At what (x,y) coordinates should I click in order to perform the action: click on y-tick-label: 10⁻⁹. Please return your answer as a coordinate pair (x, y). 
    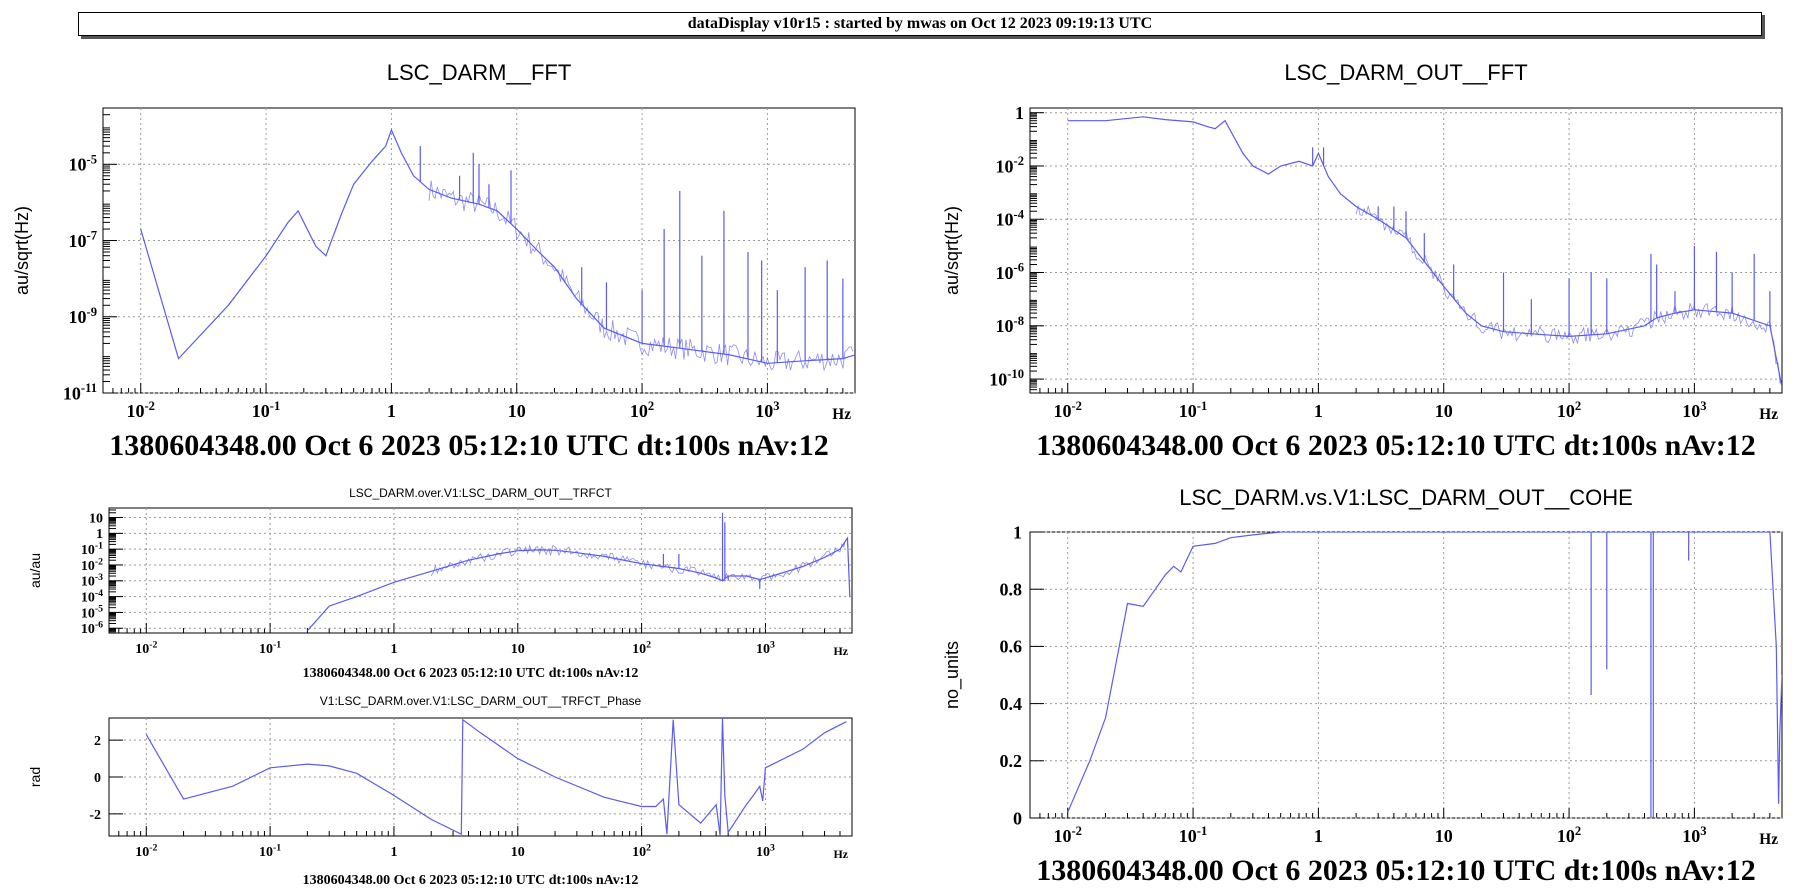
    Looking at the image, I should click on (83, 316).